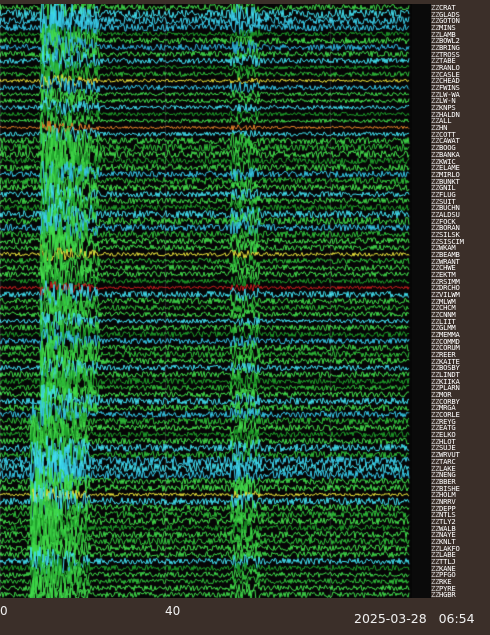 Image resolution: width=490 pixels, height=635 pixels. What do you see at coordinates (443, 267) in the screenshot?
I see `station-label: ZZCHWE` at bounding box center [443, 267].